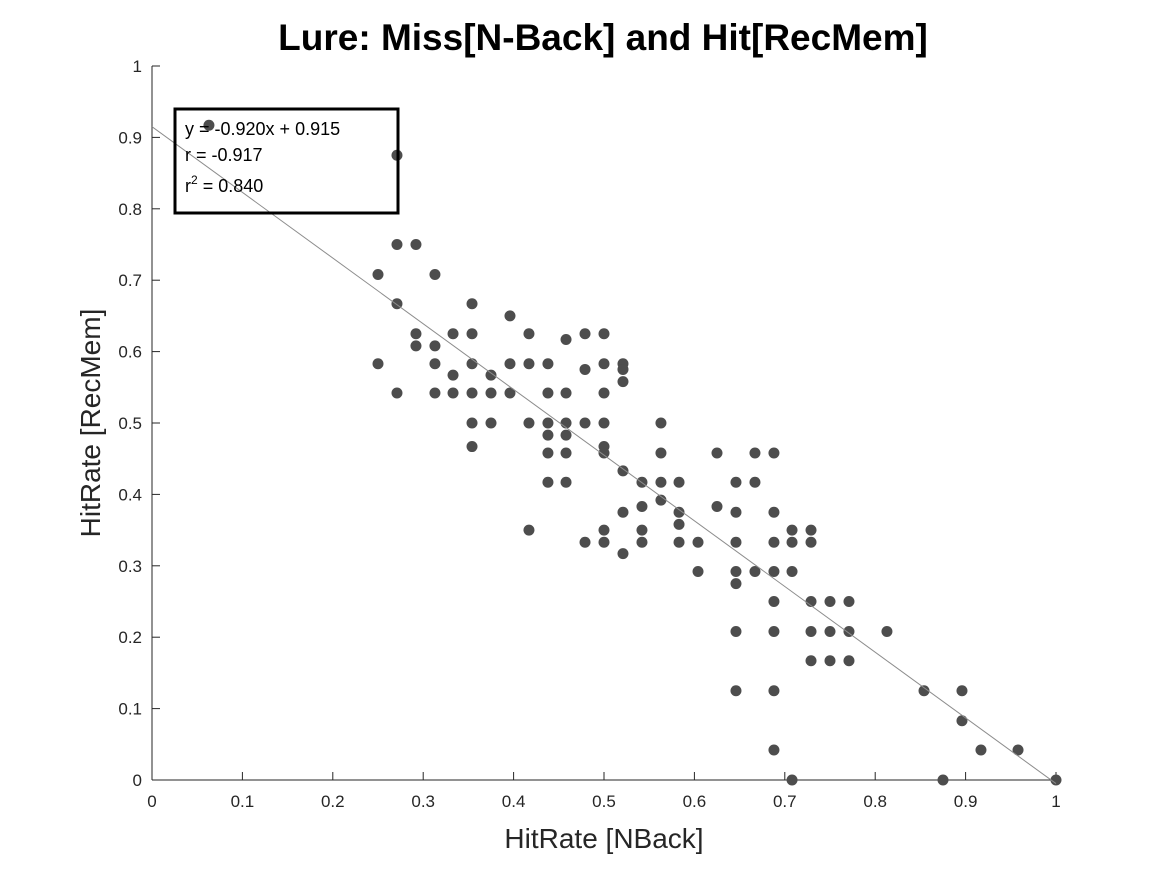 The width and height of the screenshot is (1167, 880). I want to click on x-tick-label: 0.3, so click(423, 801).